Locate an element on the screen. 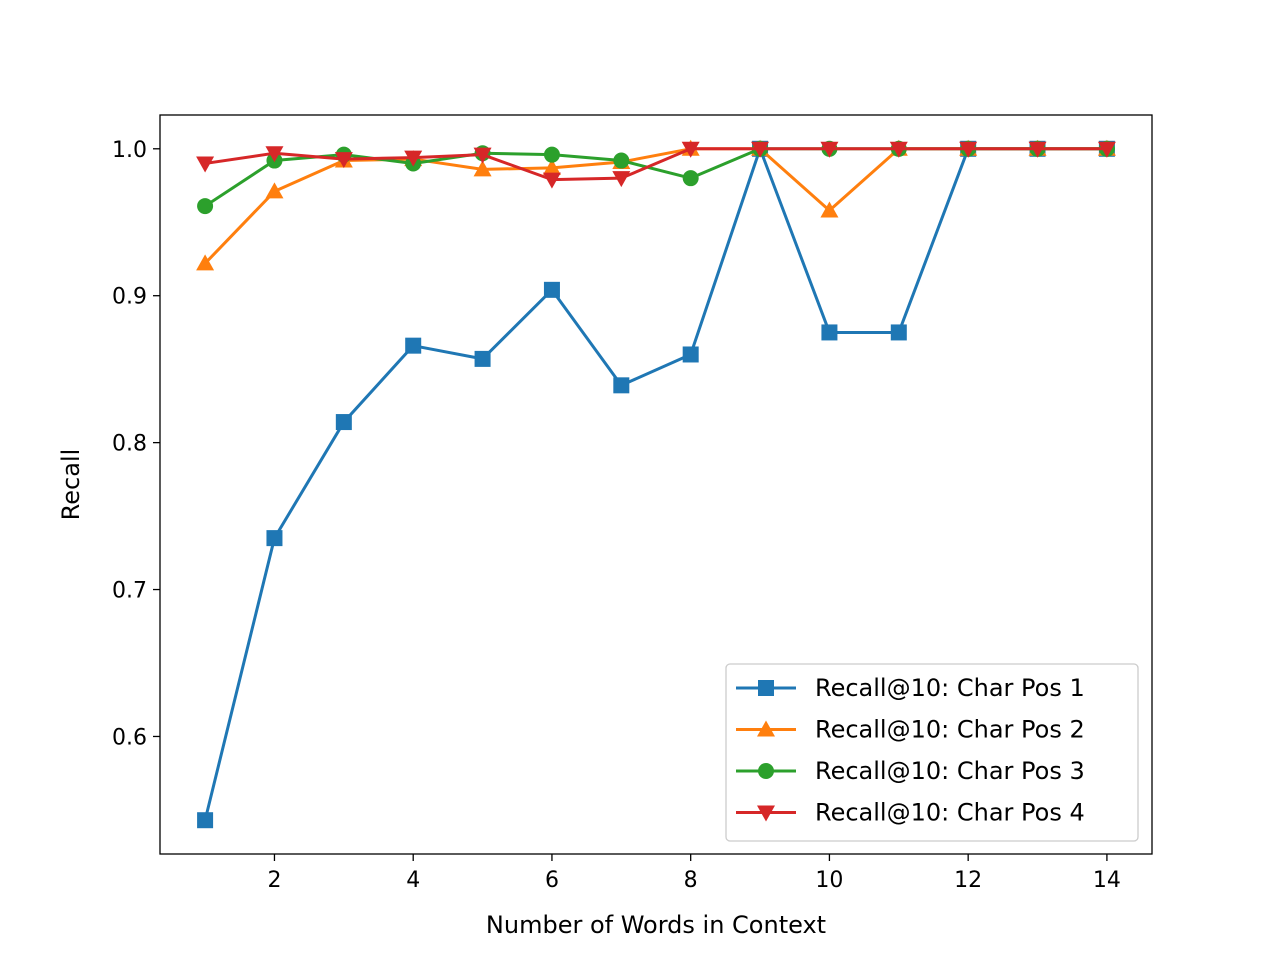 The width and height of the screenshot is (1280, 964). x-axis-label: Number of Words in Context is located at coordinates (656, 925).